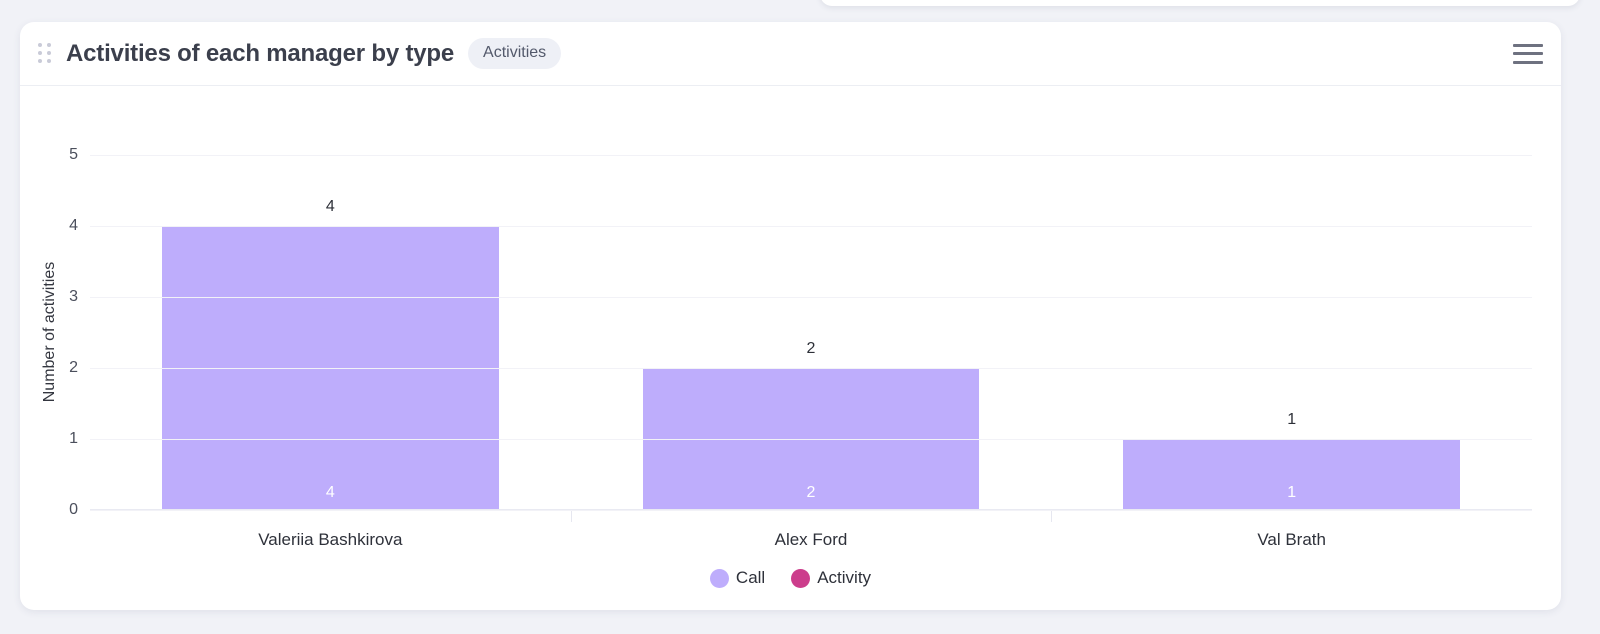 This screenshot has height=634, width=1600. Describe the element at coordinates (811, 348) in the screenshot. I see `bar-value-label-above: 2` at that location.